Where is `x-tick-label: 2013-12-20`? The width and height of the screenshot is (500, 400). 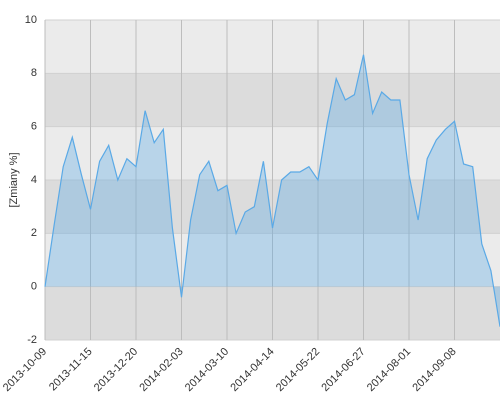 x-tick-label: 2013-12-20 is located at coordinates (116, 370).